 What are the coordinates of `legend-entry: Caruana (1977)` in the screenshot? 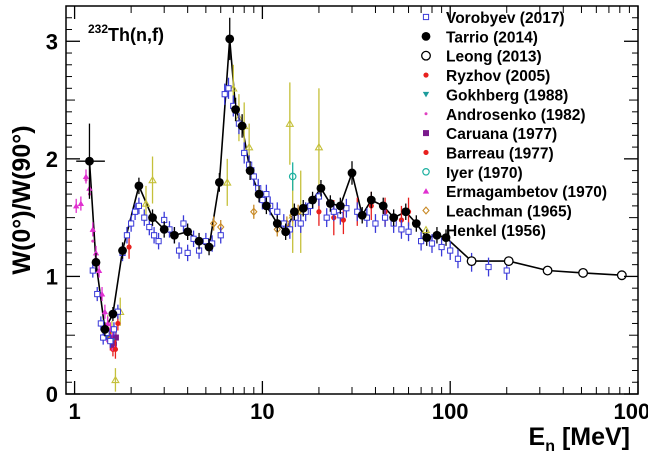 It's located at (490, 134).